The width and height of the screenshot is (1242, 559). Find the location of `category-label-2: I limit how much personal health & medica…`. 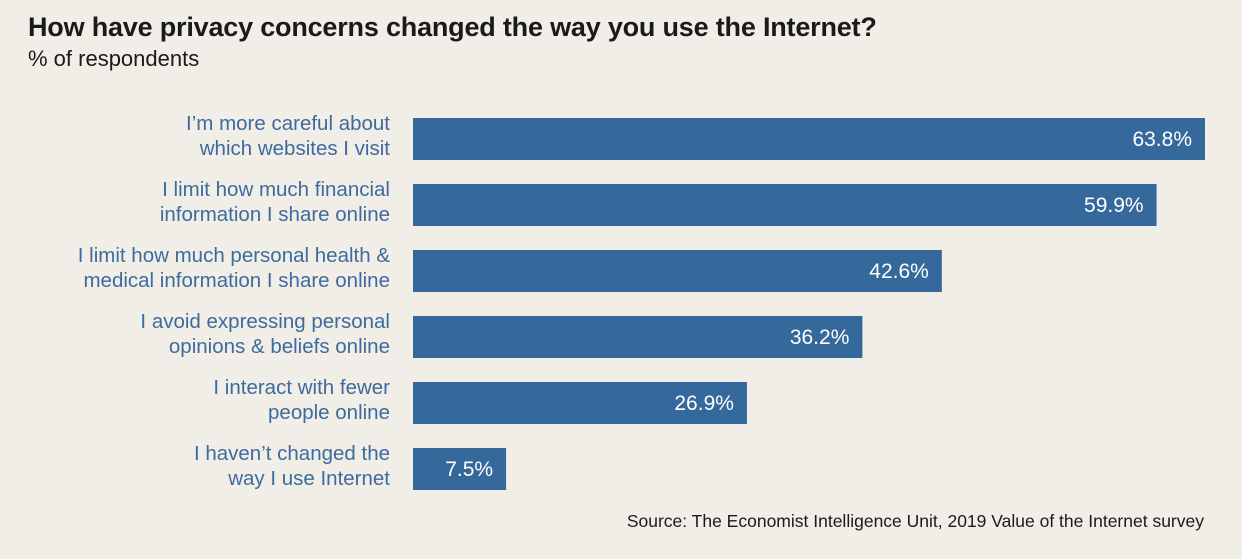

category-label-2: I limit how much personal health & medica… is located at coordinates (234, 268).